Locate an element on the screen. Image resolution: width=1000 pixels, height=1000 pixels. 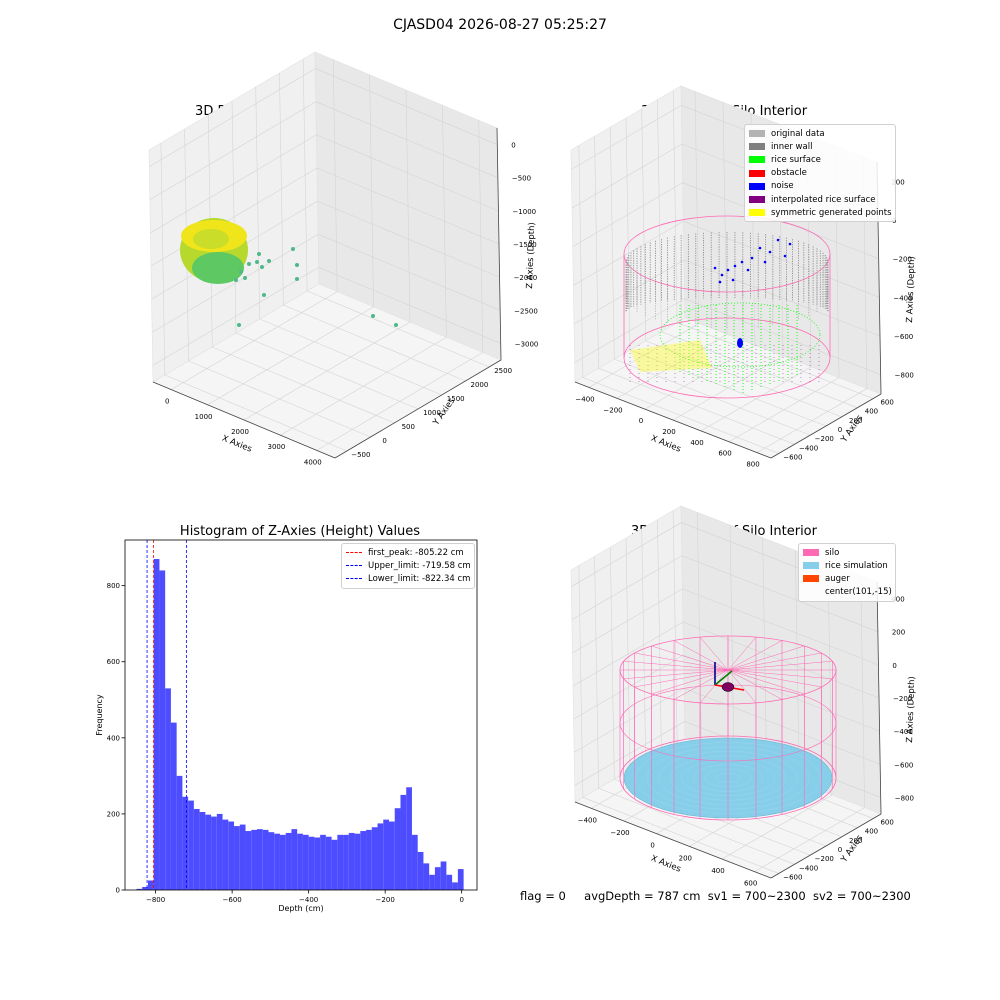
sim-ytick-label: −200 is located at coordinates (824, 859).